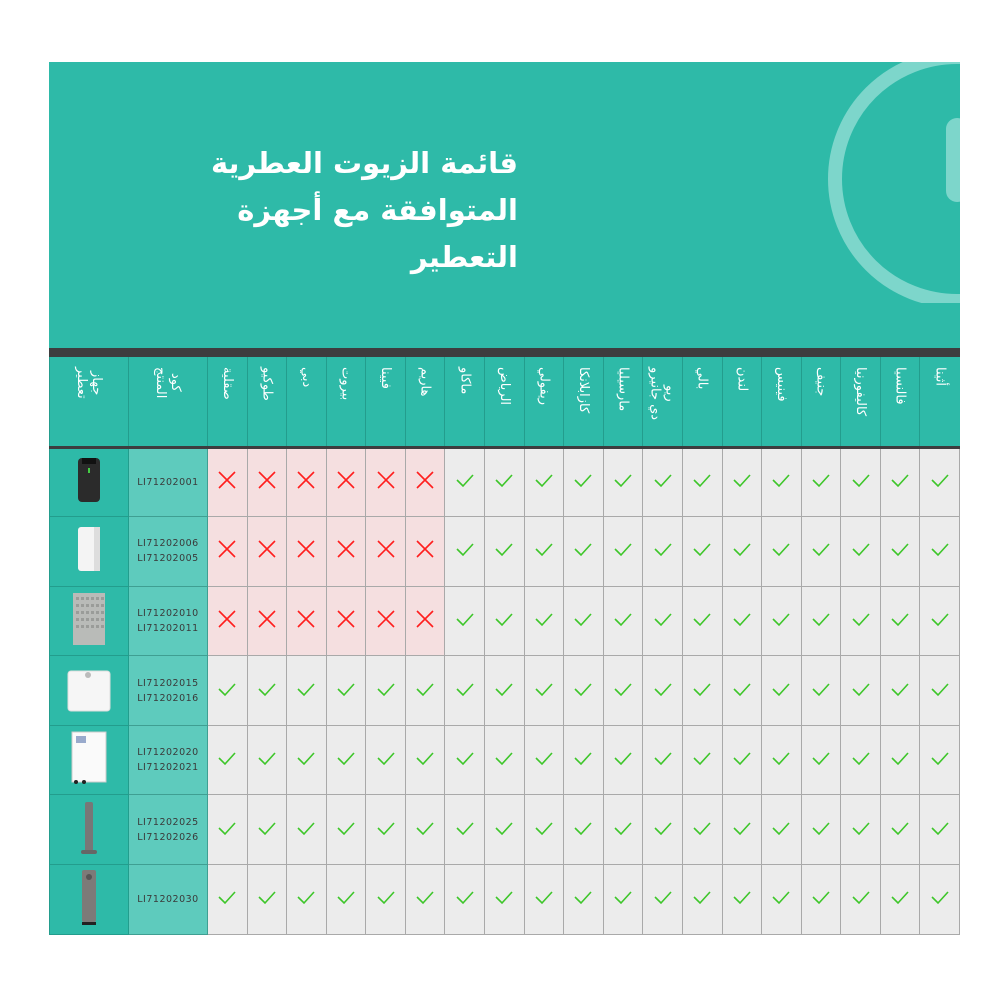  I want to click on product-code: LI71202030, so click(168, 899).